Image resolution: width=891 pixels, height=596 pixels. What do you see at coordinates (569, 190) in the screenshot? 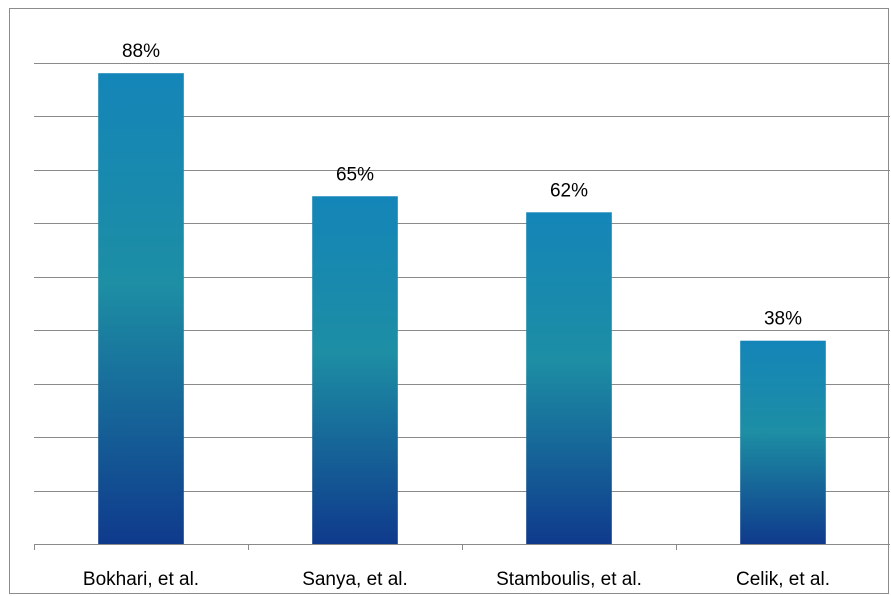
I see `data-label: 62%` at bounding box center [569, 190].